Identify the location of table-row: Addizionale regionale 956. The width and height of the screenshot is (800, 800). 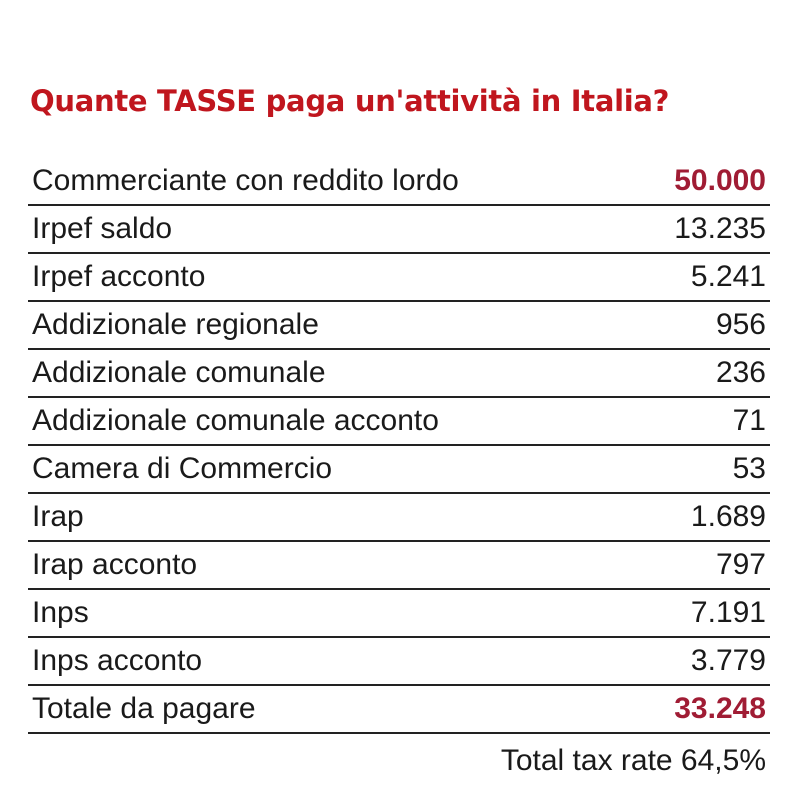
(399, 326).